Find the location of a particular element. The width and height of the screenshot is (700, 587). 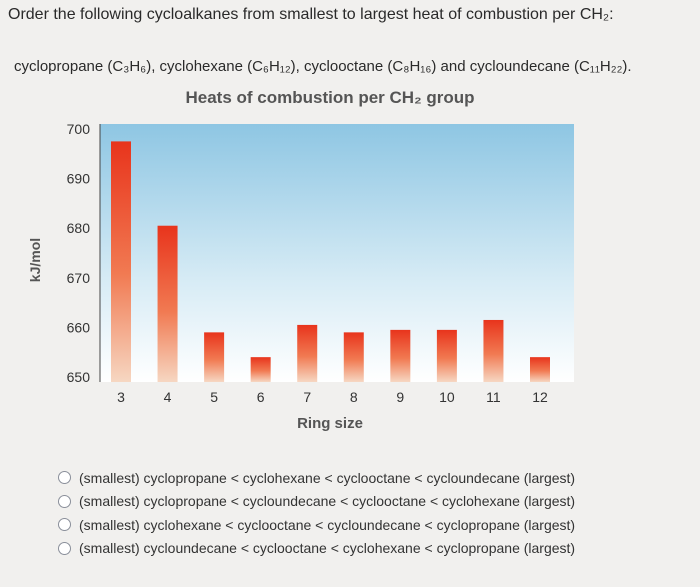

chart-title: Heats of combustion per CH₂ group is located at coordinates (330, 97).